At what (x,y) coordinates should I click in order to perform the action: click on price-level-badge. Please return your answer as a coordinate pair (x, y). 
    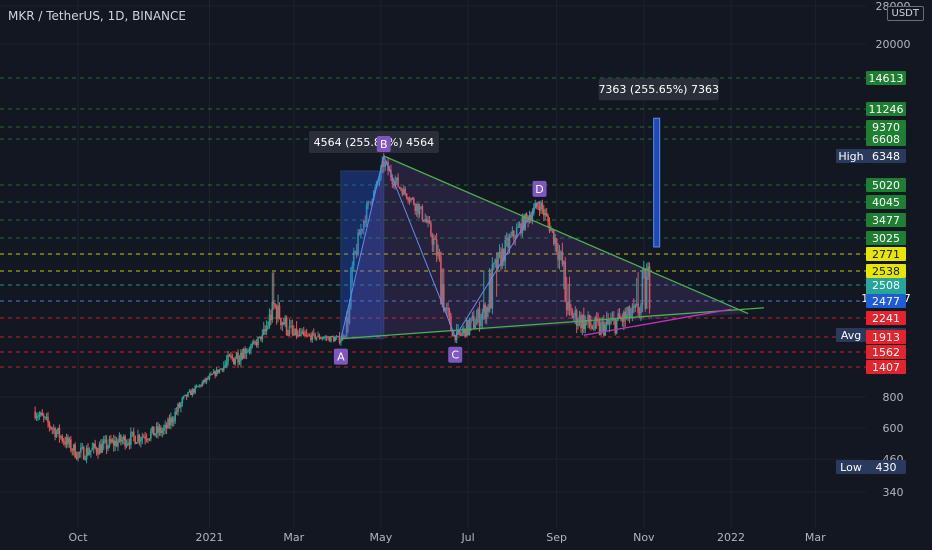
    Looking at the image, I should click on (886, 139).